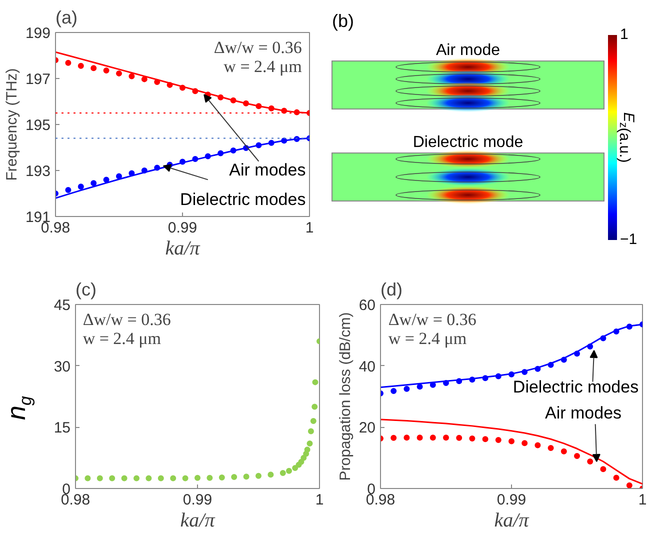 Image resolution: width=647 pixels, height=538 pixels. What do you see at coordinates (367, 367) in the screenshot?
I see `y-tick-label: 40` at bounding box center [367, 367].